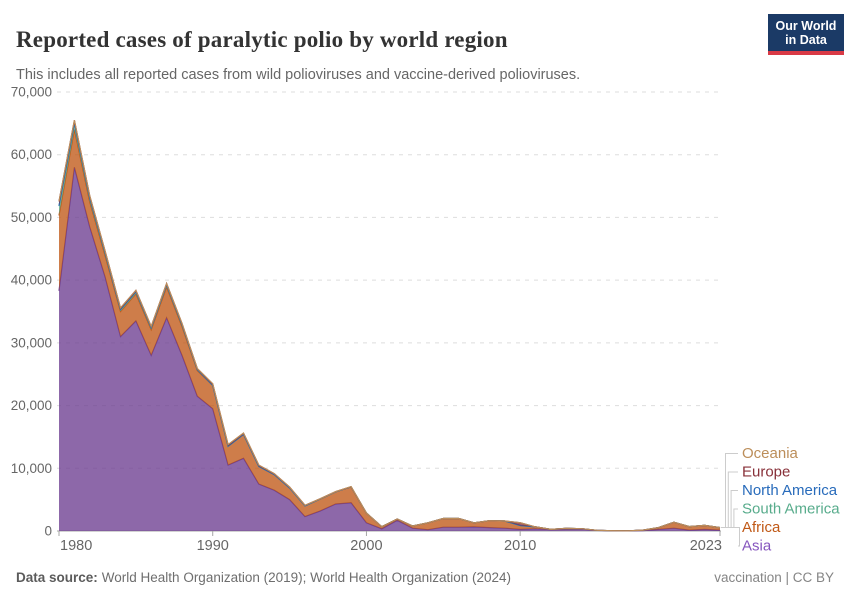 The width and height of the screenshot is (850, 600). I want to click on legend-connector-europe, so click(729, 499).